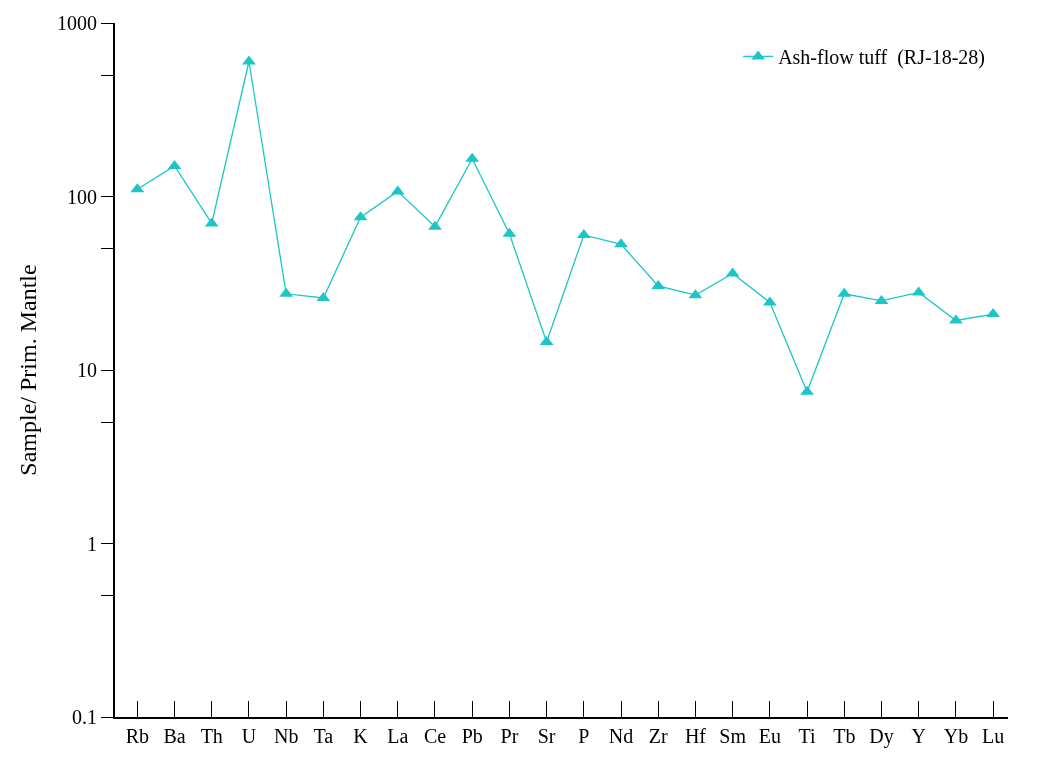 The image size is (1038, 765). What do you see at coordinates (87, 370) in the screenshot?
I see `y-tick-label: 10` at bounding box center [87, 370].